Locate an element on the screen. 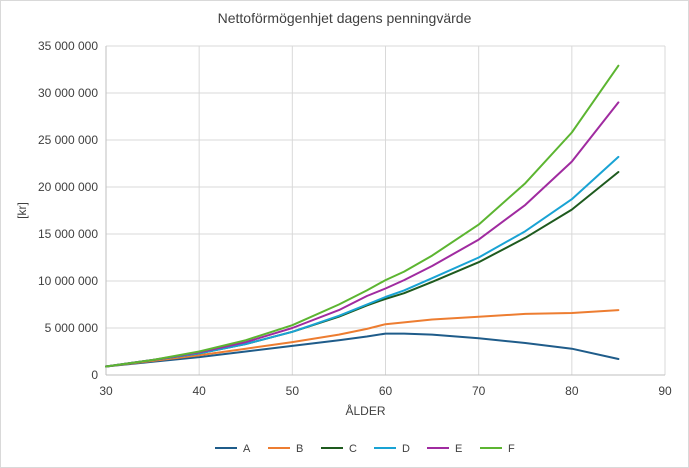 This screenshot has width=689, height=468. series-line-b is located at coordinates (362, 338).